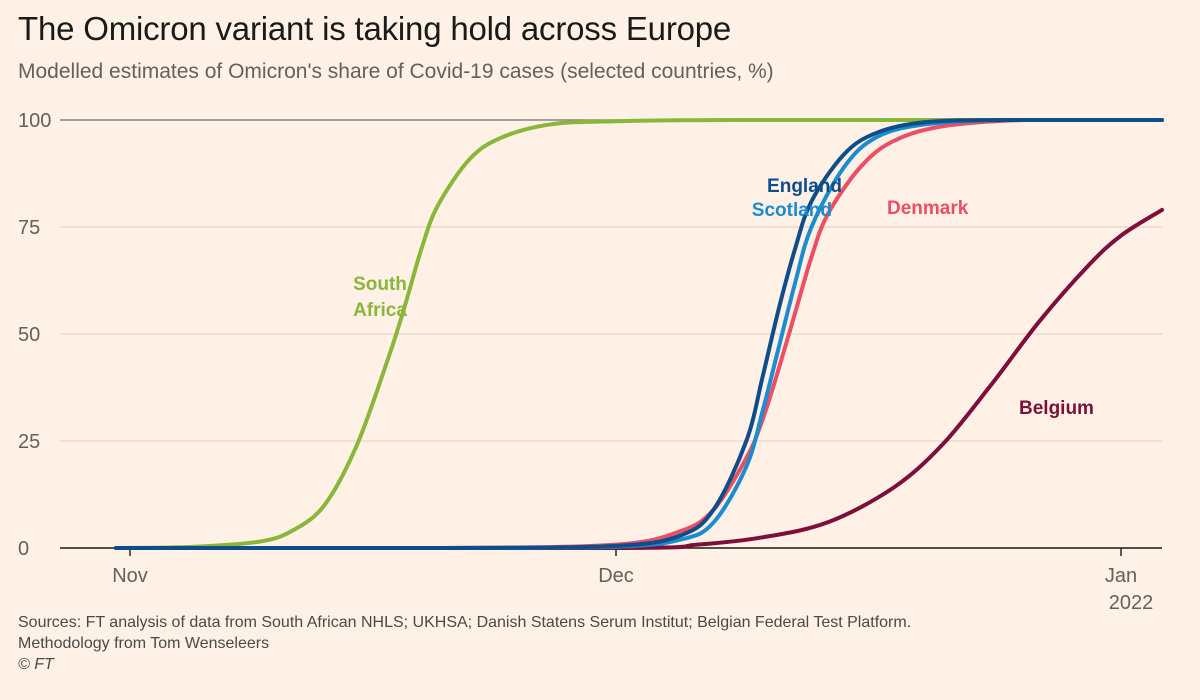  Describe the element at coordinates (1131, 603) in the screenshot. I see `x-tick-sublabel: 2022` at that location.